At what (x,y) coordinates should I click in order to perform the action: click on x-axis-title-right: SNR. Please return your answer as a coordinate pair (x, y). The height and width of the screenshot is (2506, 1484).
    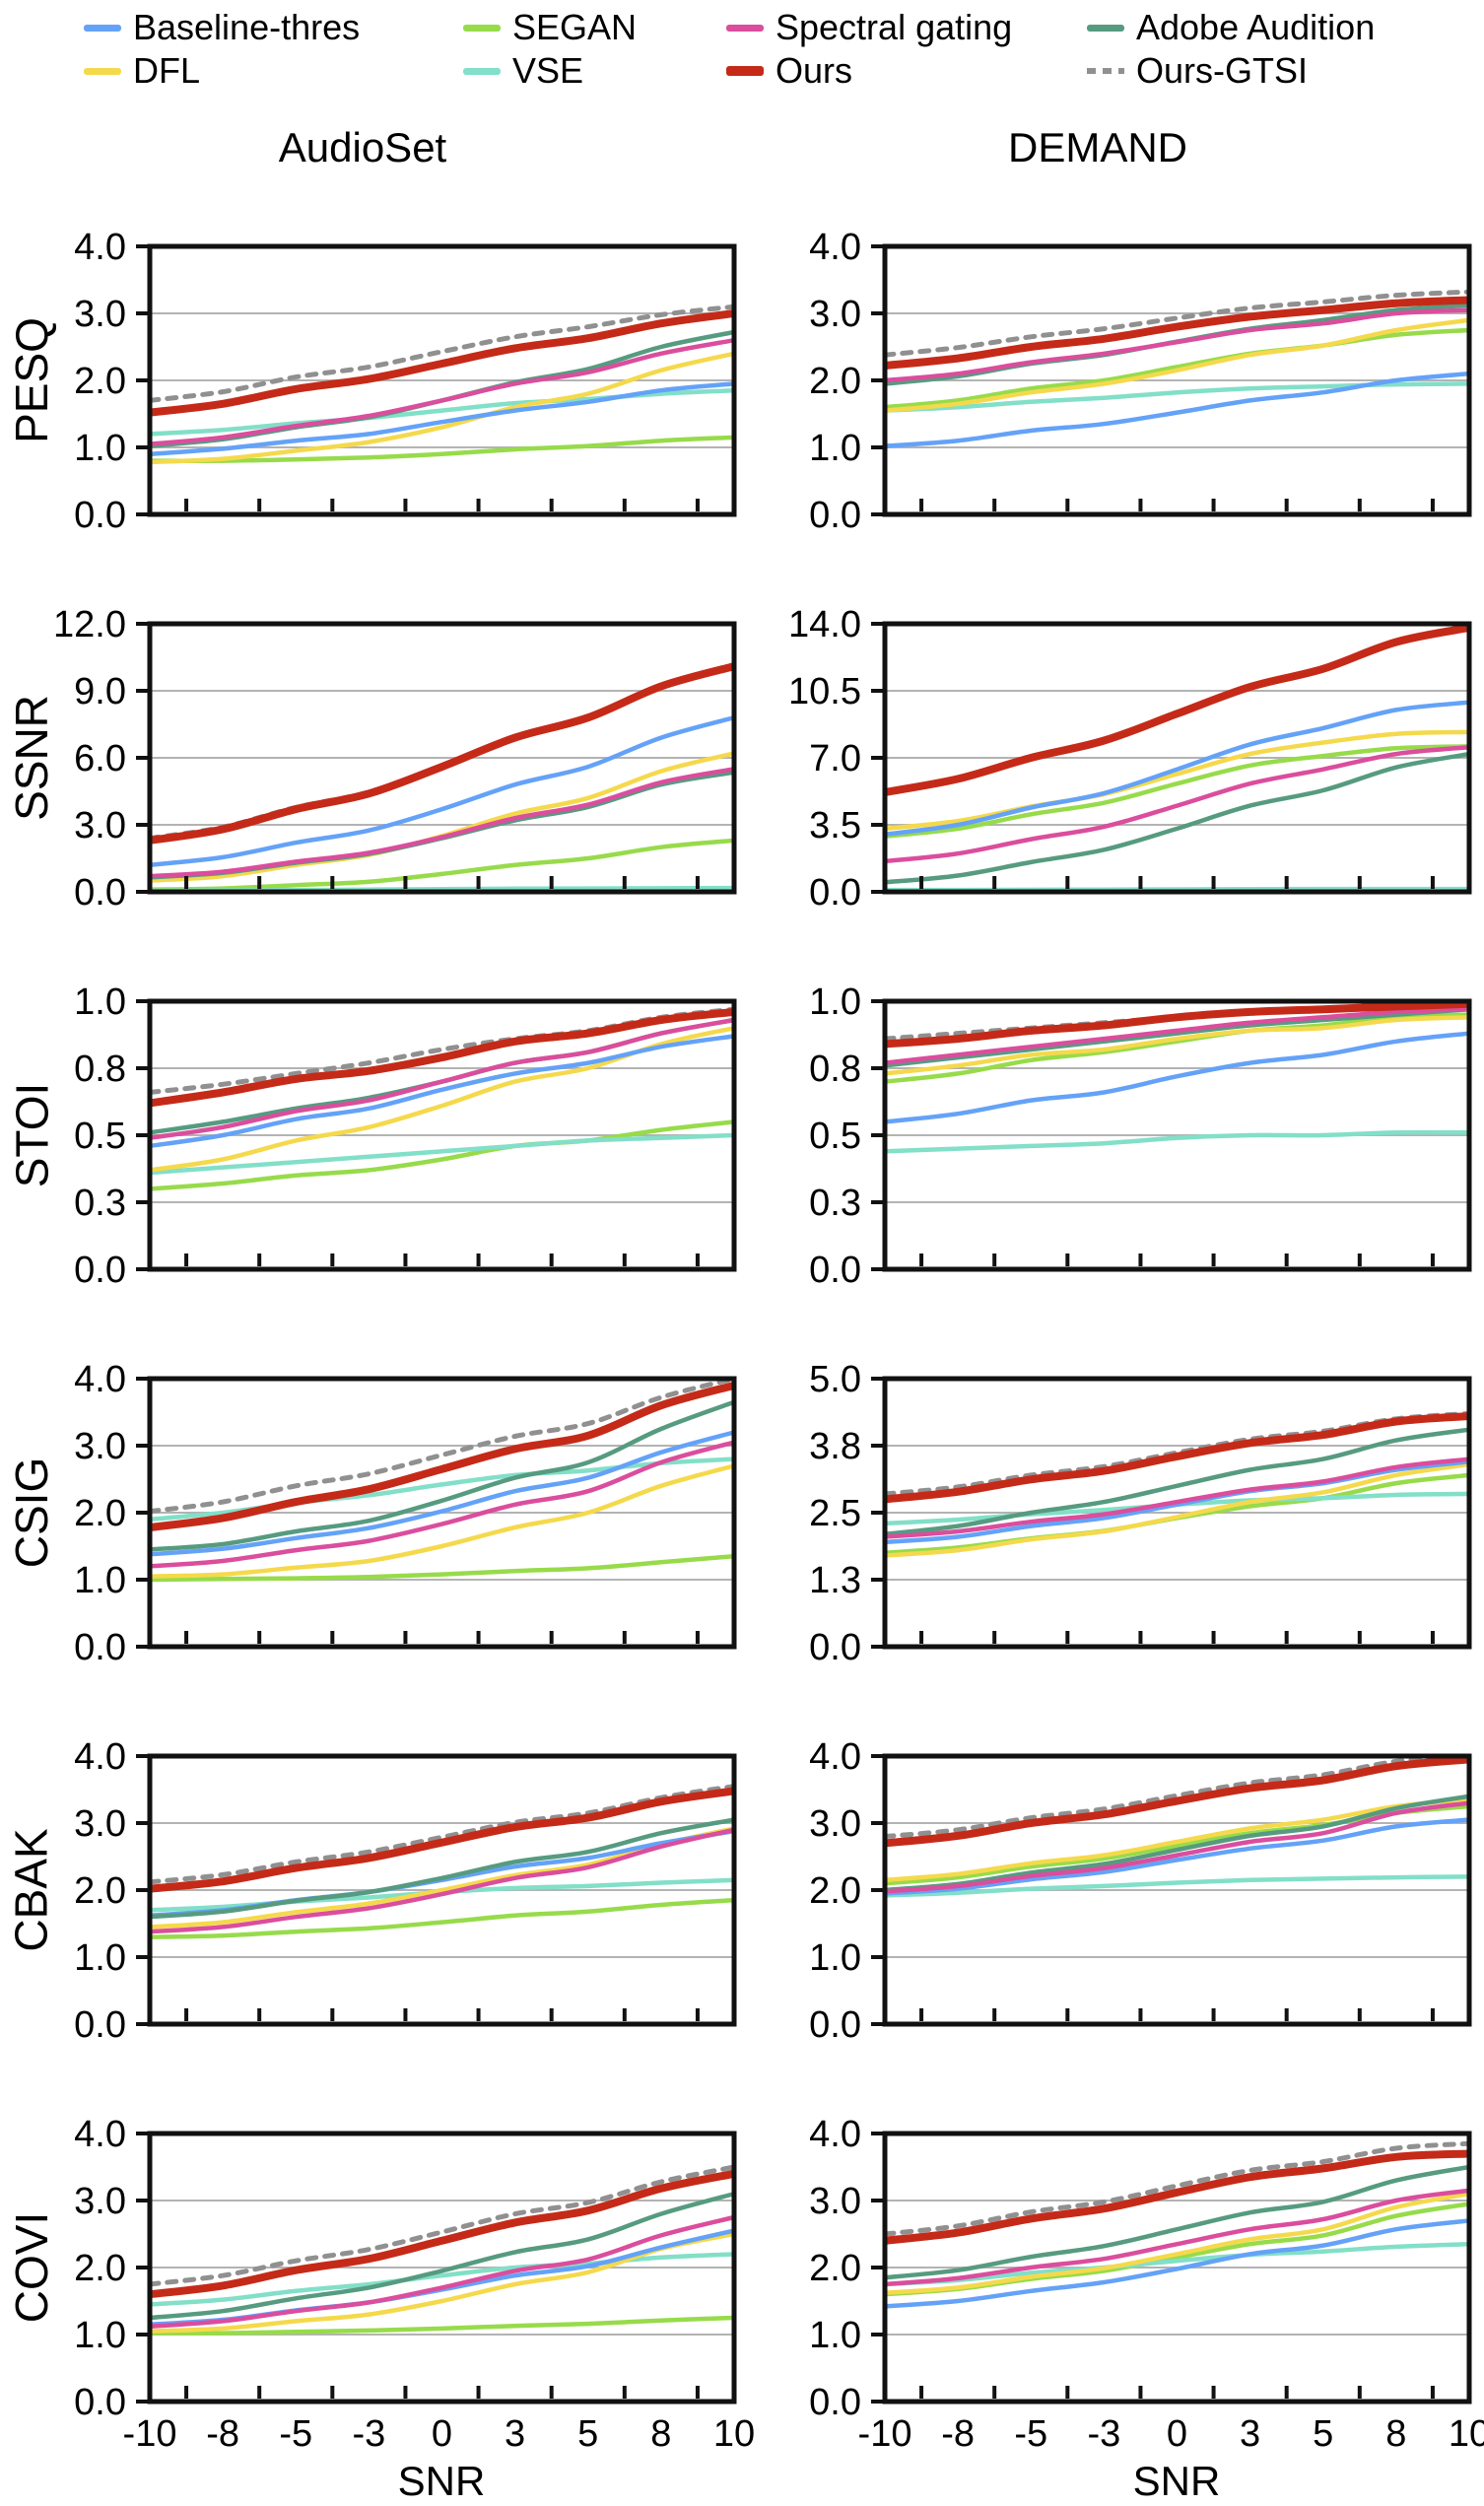
    Looking at the image, I should click on (1176, 2481).